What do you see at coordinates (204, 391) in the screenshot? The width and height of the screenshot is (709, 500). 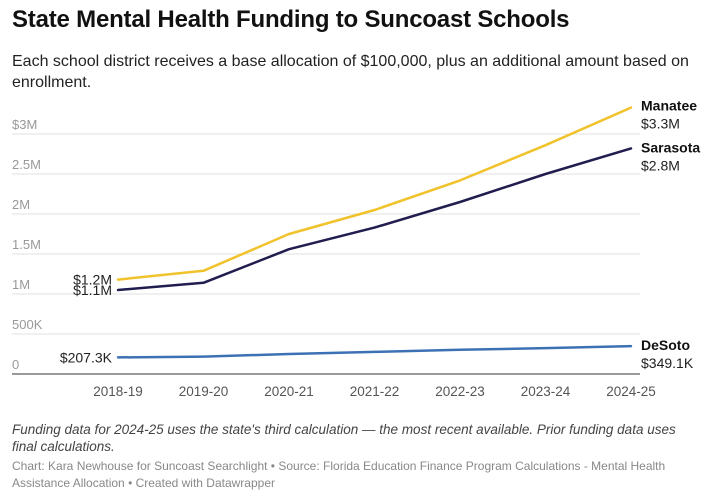 I see `x-tick-label: 2019-20` at bounding box center [204, 391].